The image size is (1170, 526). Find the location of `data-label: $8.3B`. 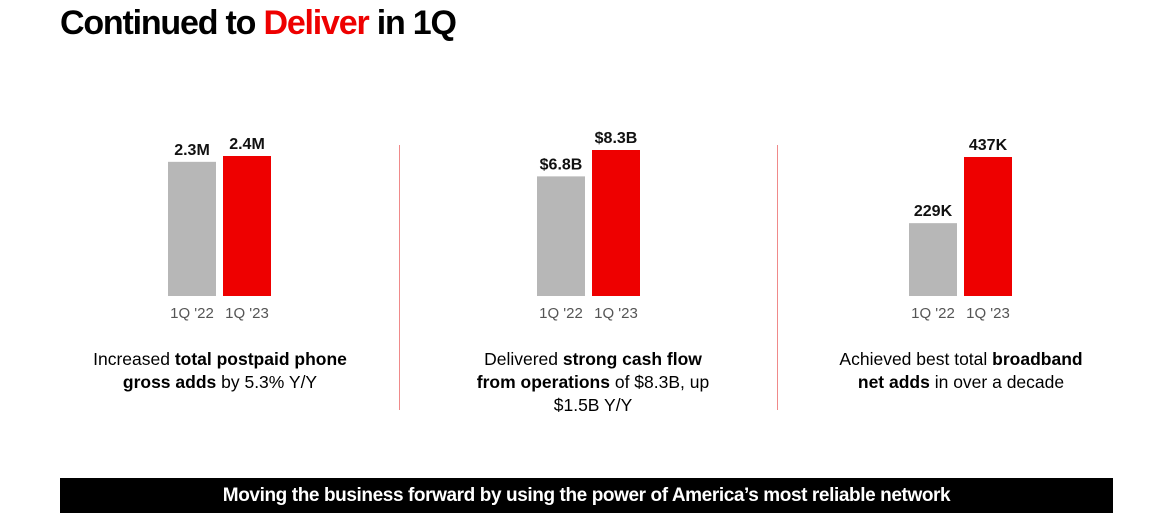

data-label: $8.3B is located at coordinates (616, 138).